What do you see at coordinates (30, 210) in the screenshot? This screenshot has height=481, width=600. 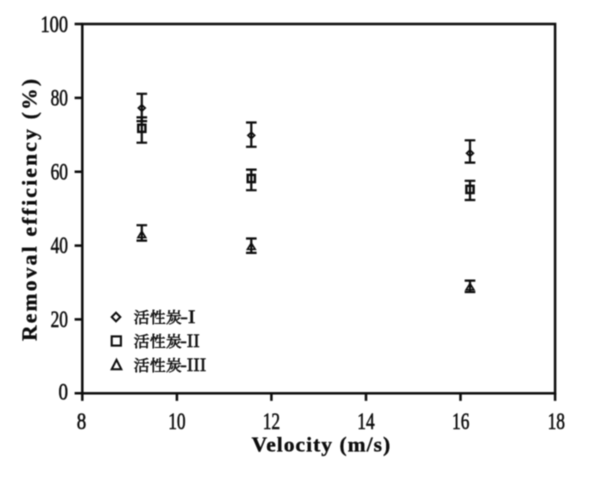 I see `svg-text: Removal efficiency (%)` at bounding box center [30, 210].